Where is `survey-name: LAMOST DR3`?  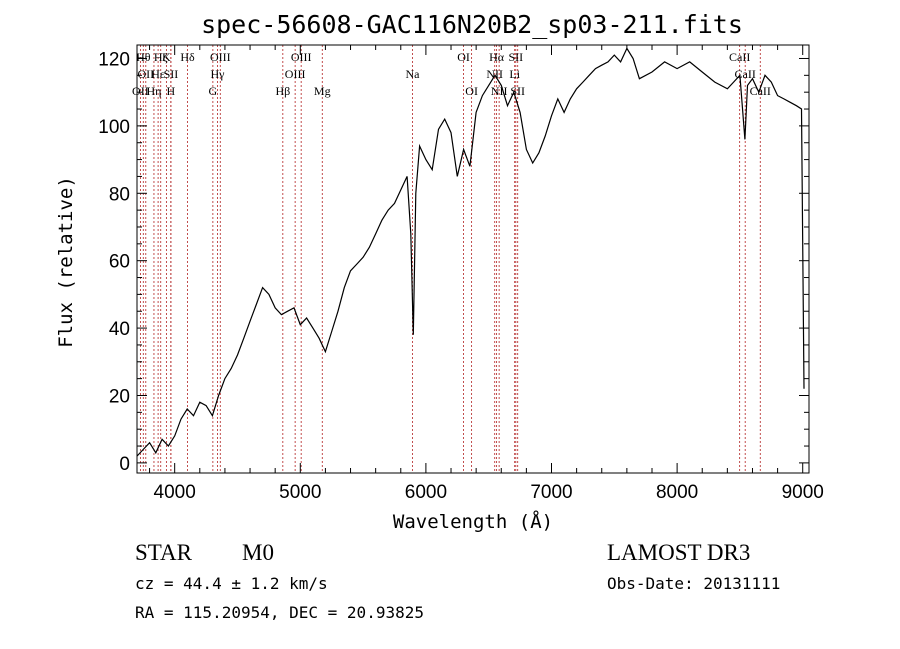 survey-name: LAMOST DR3 is located at coordinates (678, 552).